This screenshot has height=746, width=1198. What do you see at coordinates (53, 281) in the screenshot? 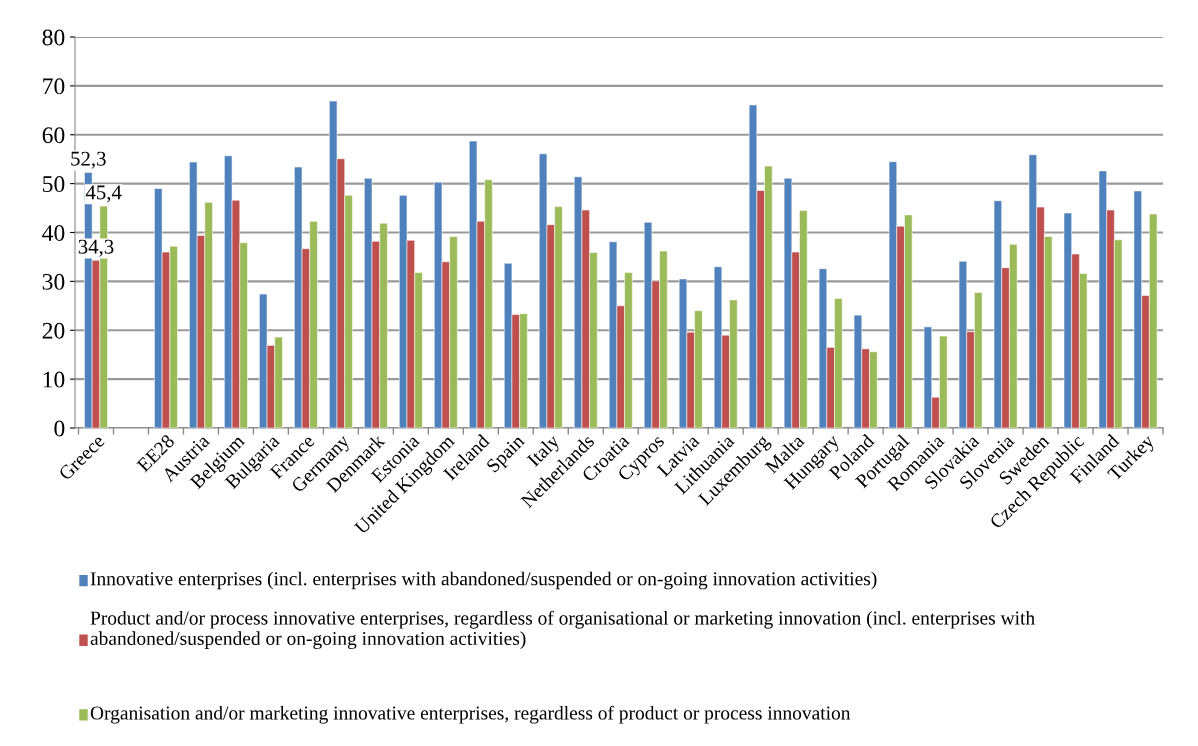
I see `y-tick-label: 30` at bounding box center [53, 281].